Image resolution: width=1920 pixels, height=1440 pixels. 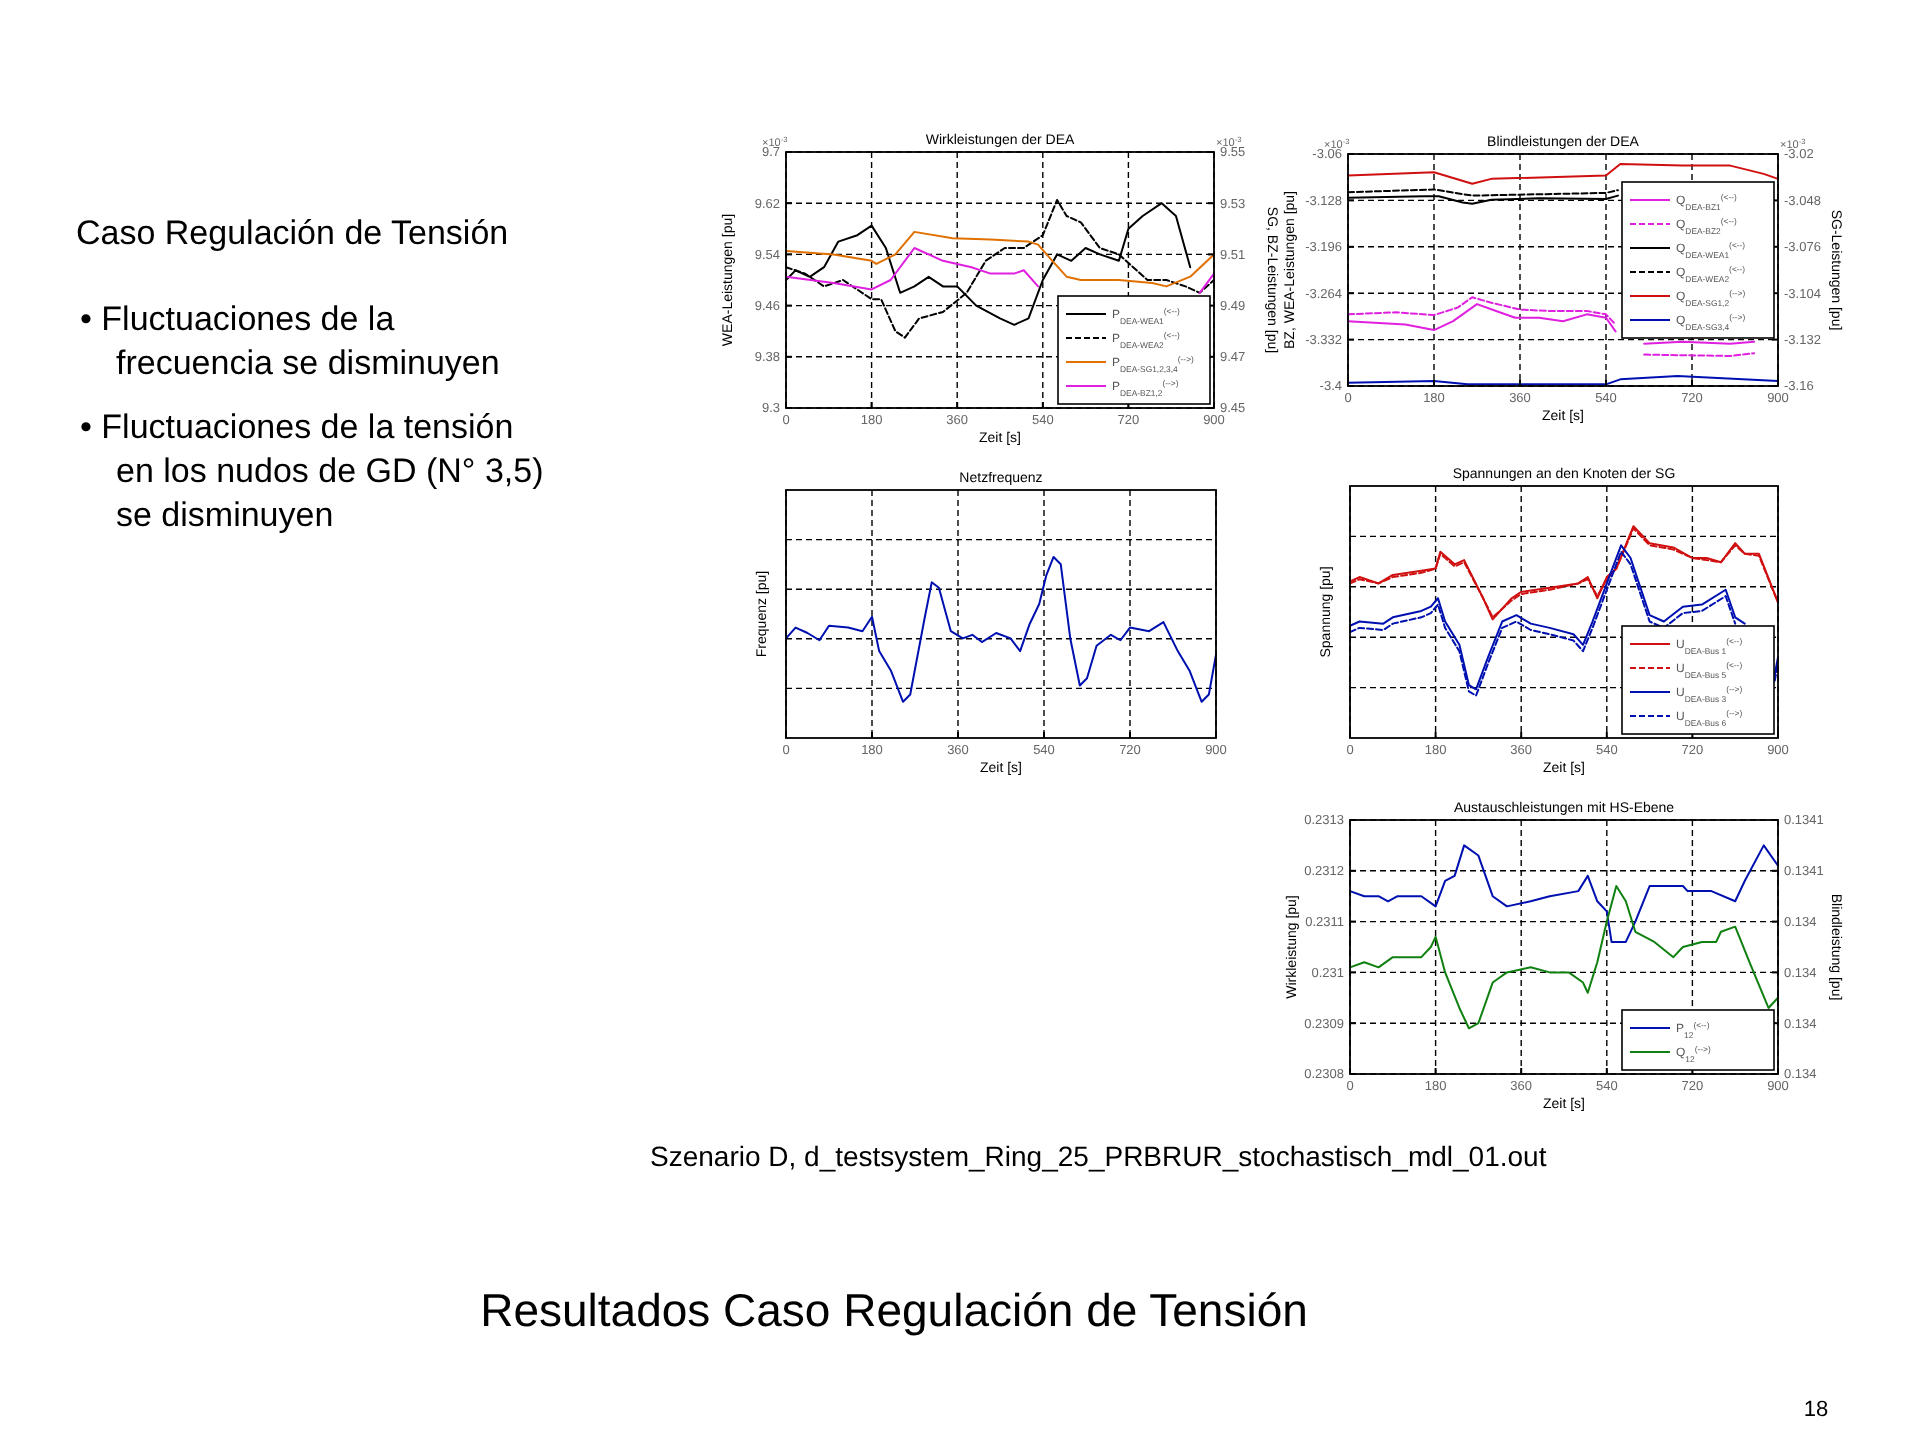 What do you see at coordinates (1816, 1410) in the screenshot?
I see `text: 18` at bounding box center [1816, 1410].